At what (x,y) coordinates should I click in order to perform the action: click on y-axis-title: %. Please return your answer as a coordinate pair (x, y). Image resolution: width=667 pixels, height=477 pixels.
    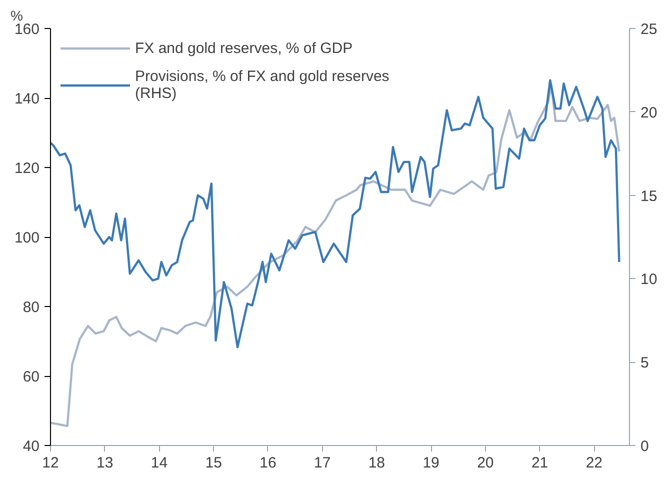
    Looking at the image, I should click on (16, 16).